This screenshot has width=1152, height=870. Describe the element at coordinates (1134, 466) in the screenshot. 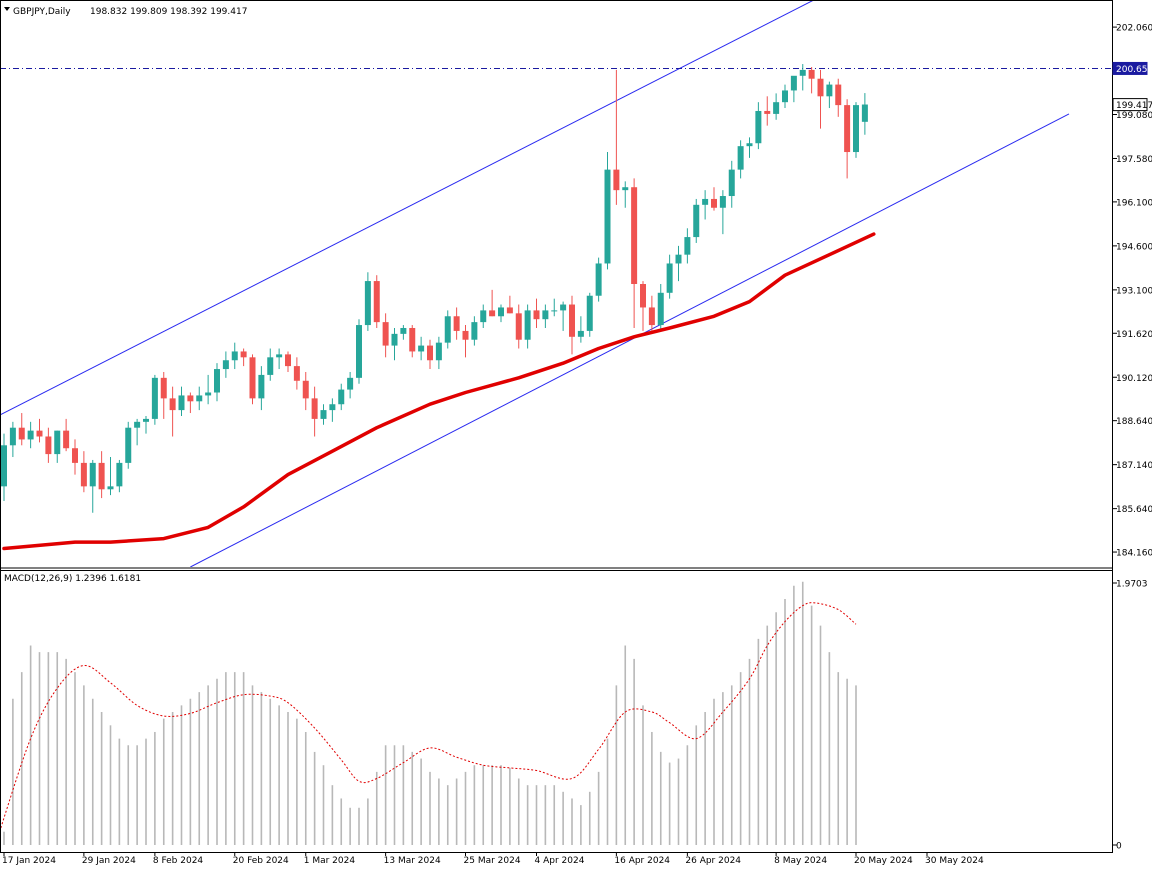

I see `price-tick-label: 187.140` at that location.